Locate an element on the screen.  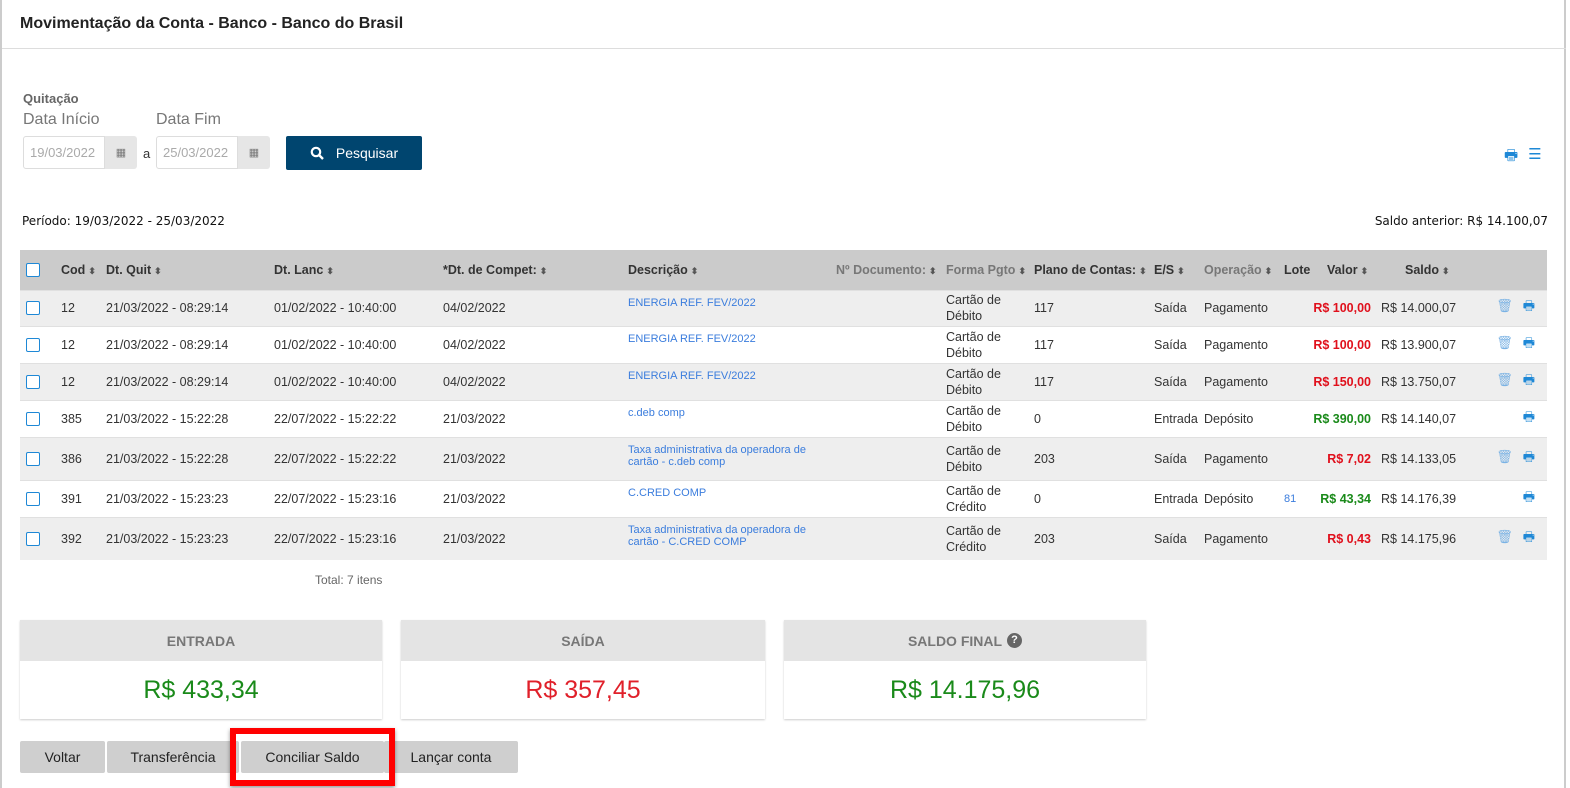
search-button: Pesquisar is located at coordinates (354, 153).